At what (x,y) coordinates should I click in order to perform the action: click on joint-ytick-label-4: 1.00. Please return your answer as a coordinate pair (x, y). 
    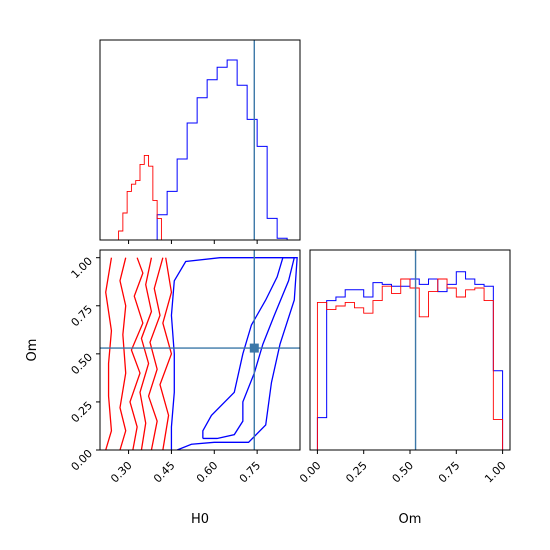
    Looking at the image, I should click on (82, 268).